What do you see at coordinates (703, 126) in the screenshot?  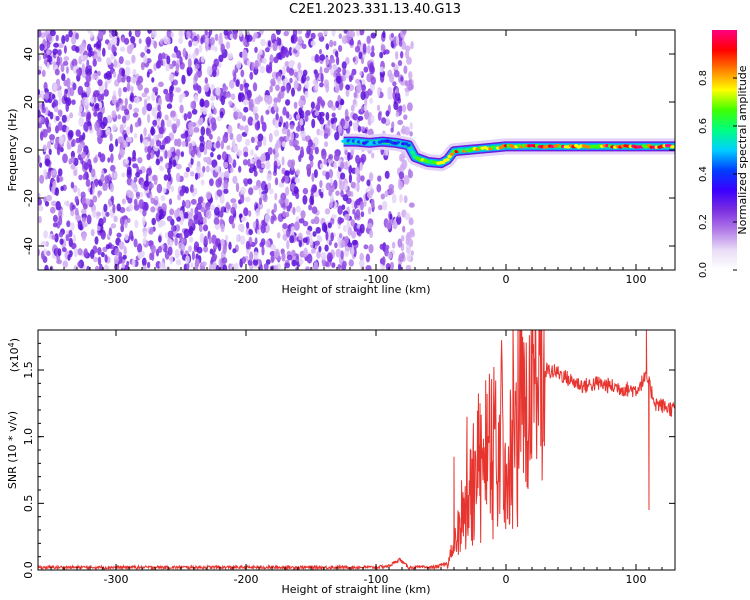 I see `colorbar-tick-label: 0.6` at bounding box center [703, 126].